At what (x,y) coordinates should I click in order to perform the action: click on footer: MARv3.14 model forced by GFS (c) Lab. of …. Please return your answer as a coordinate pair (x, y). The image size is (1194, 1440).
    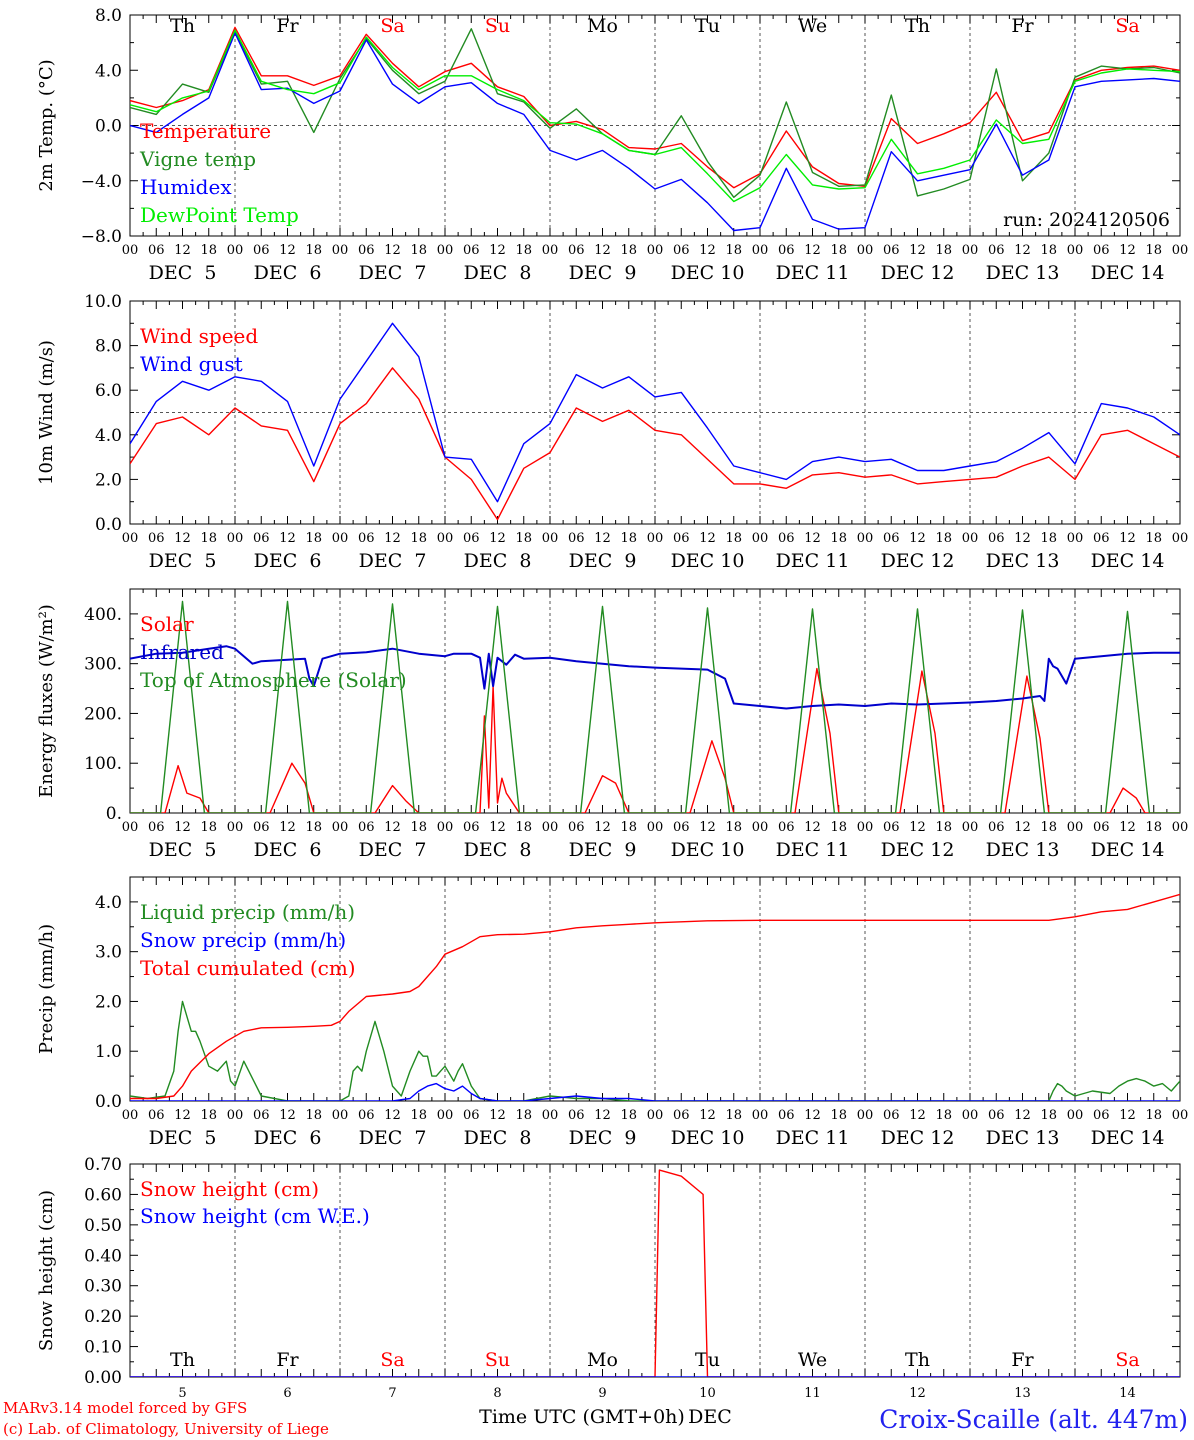
    Looking at the image, I should click on (595, 1418).